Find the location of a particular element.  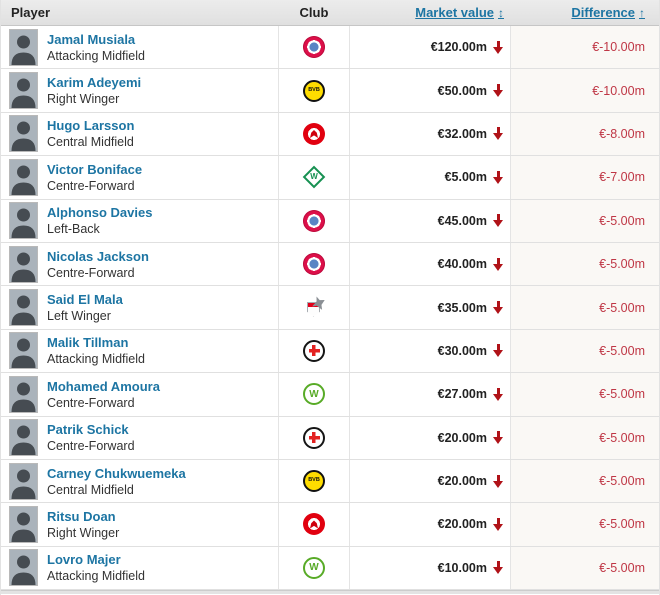

player-name-link: Patrik Schick is located at coordinates (88, 430).